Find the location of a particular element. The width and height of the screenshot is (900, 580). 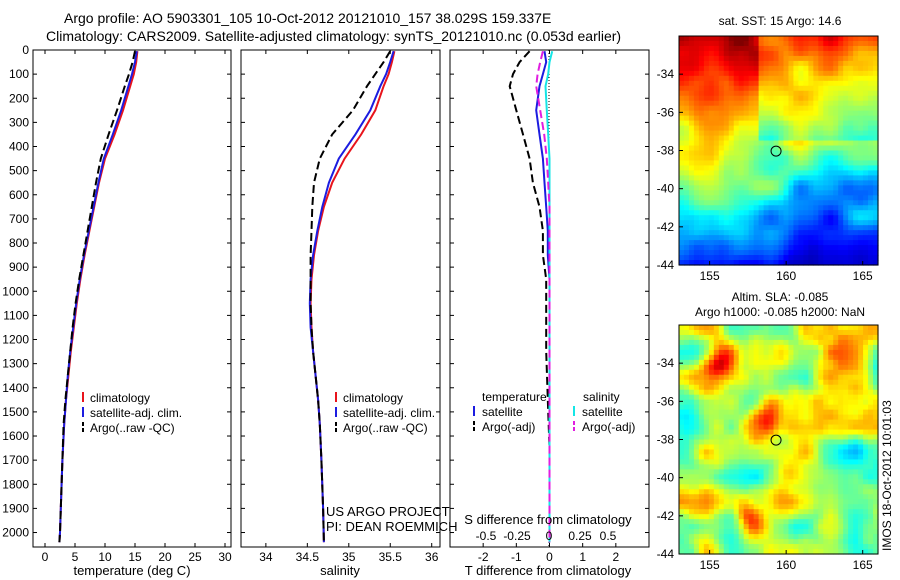

legend-title-temperature: temperature is located at coordinates (514, 397).